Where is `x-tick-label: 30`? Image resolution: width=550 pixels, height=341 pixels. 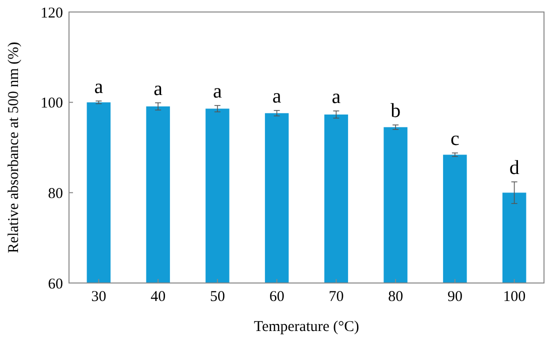
x-tick-label: 30 is located at coordinates (98, 297).